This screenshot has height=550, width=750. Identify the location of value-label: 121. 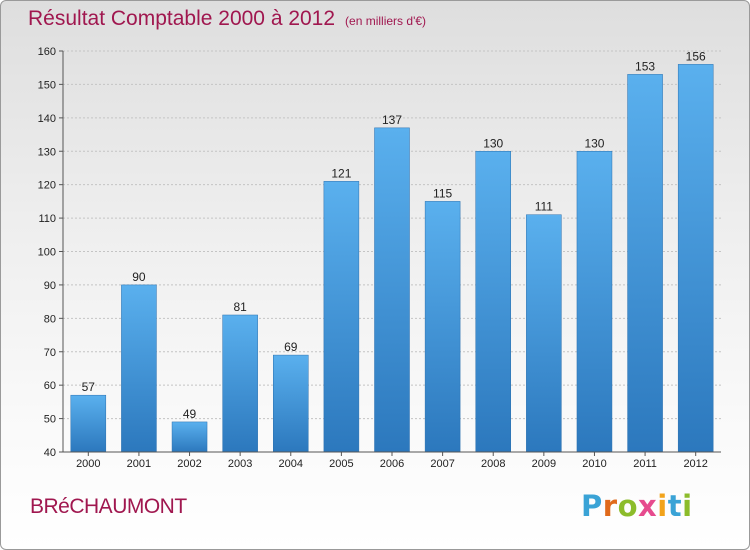
(341, 173).